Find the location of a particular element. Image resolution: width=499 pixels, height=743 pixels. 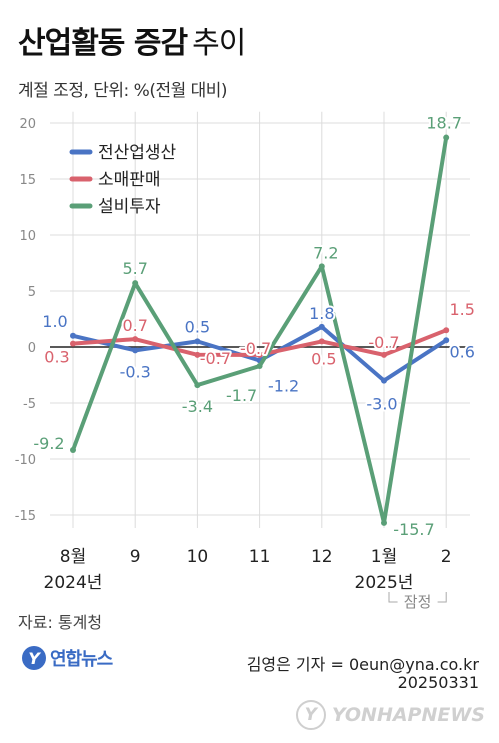

publish-date: 20250331 is located at coordinates (438, 682).